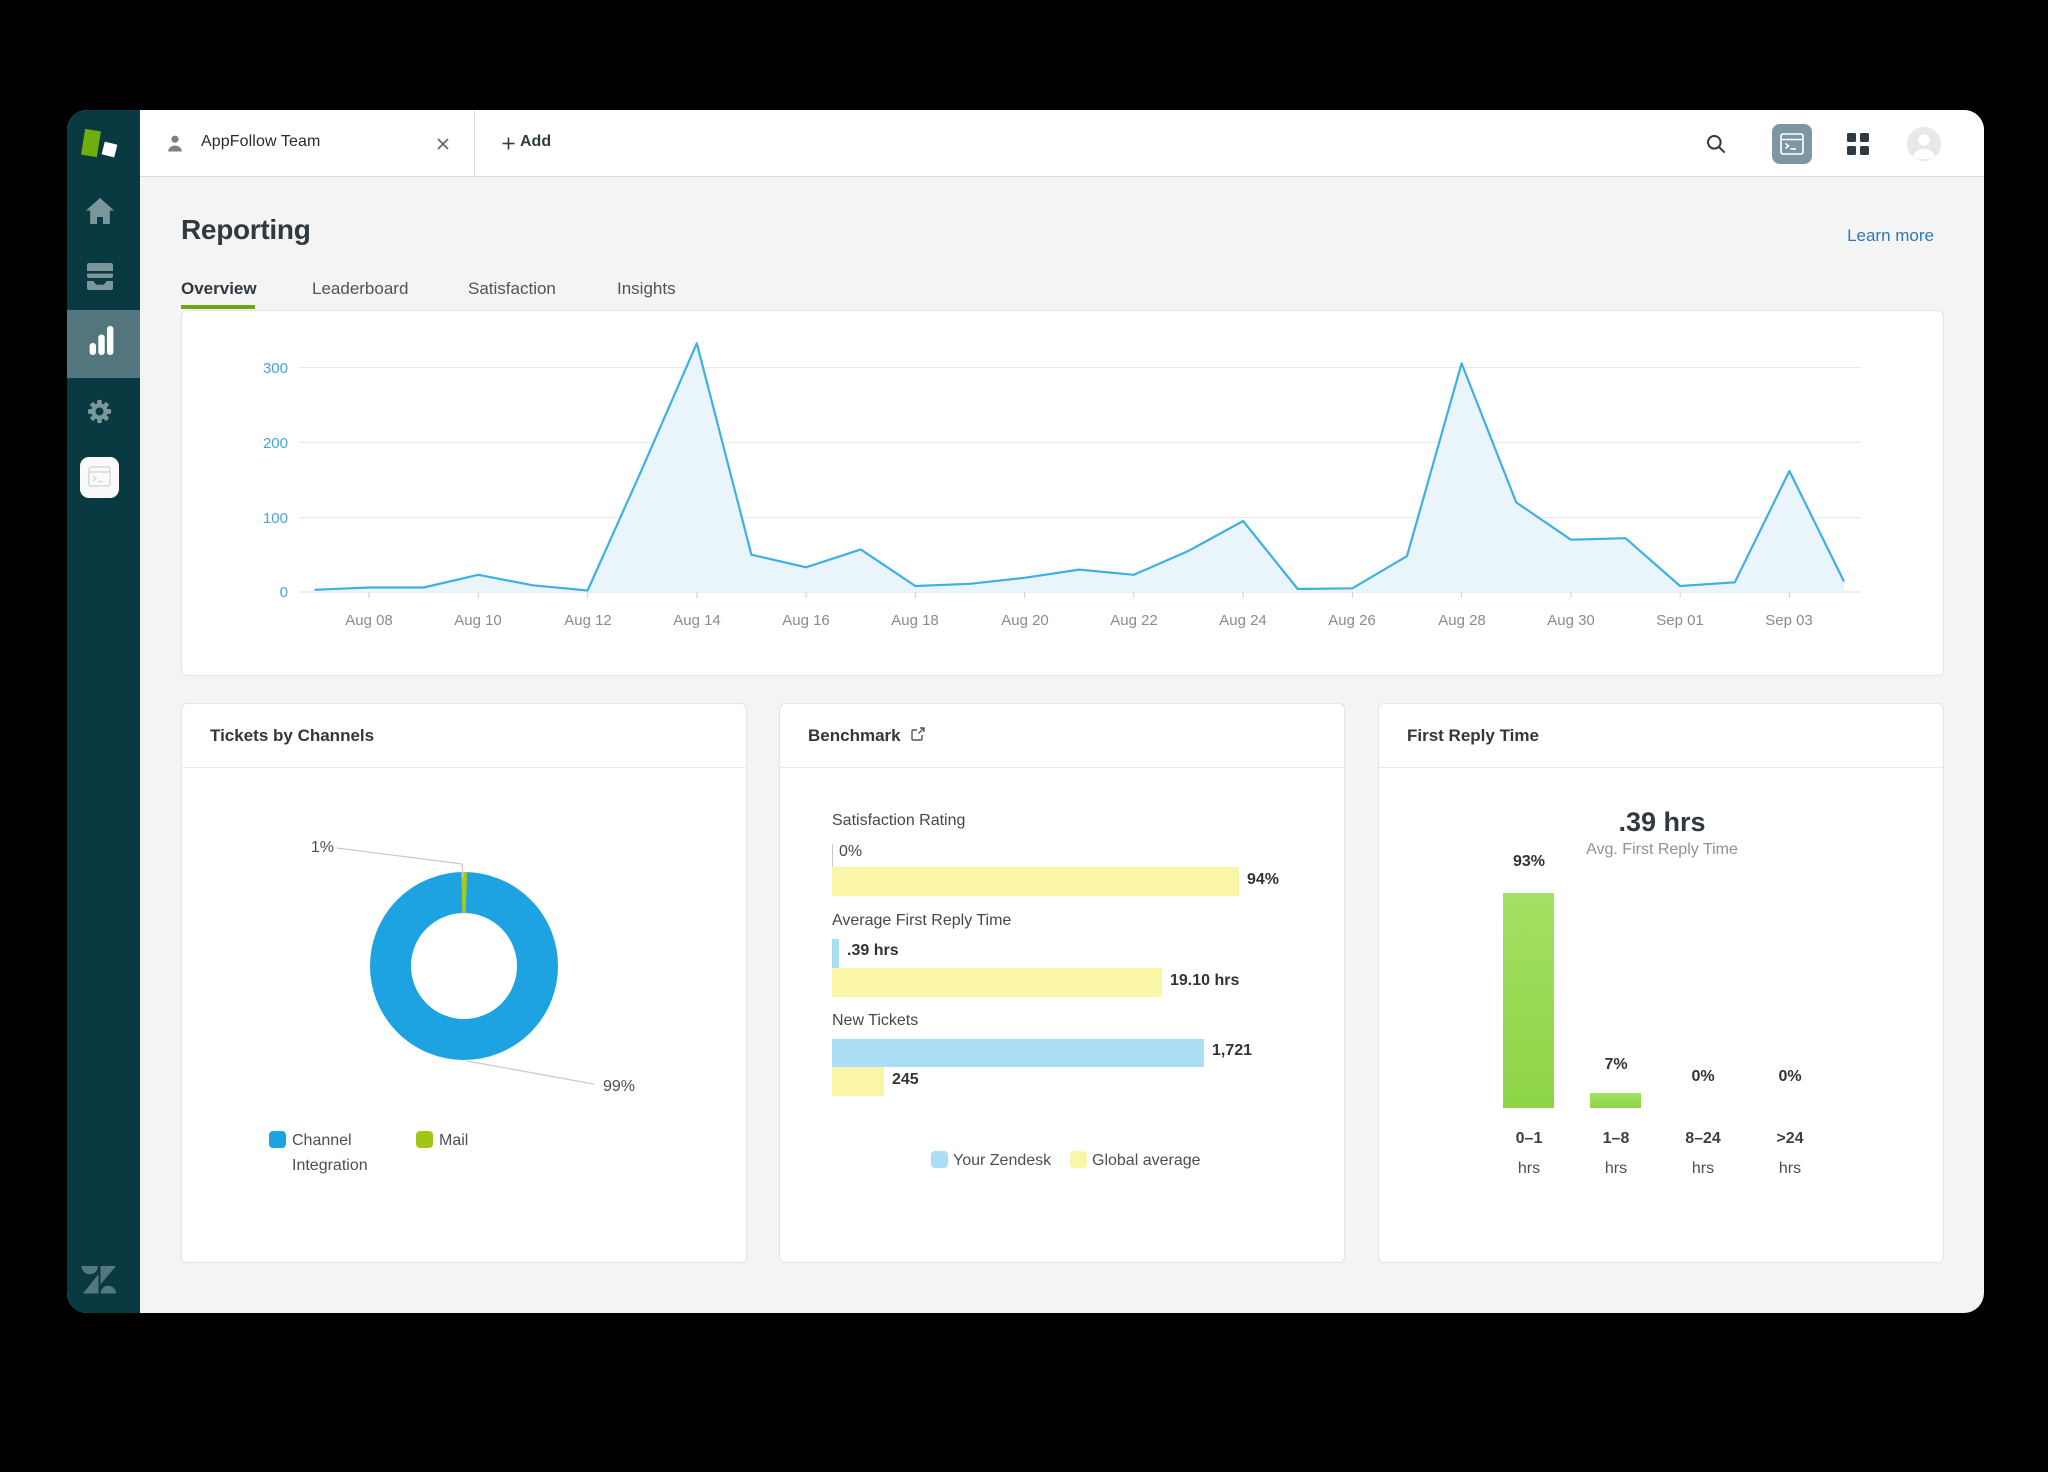 The image size is (2048, 1472). I want to click on svg-text: Aug 12, so click(588, 620).